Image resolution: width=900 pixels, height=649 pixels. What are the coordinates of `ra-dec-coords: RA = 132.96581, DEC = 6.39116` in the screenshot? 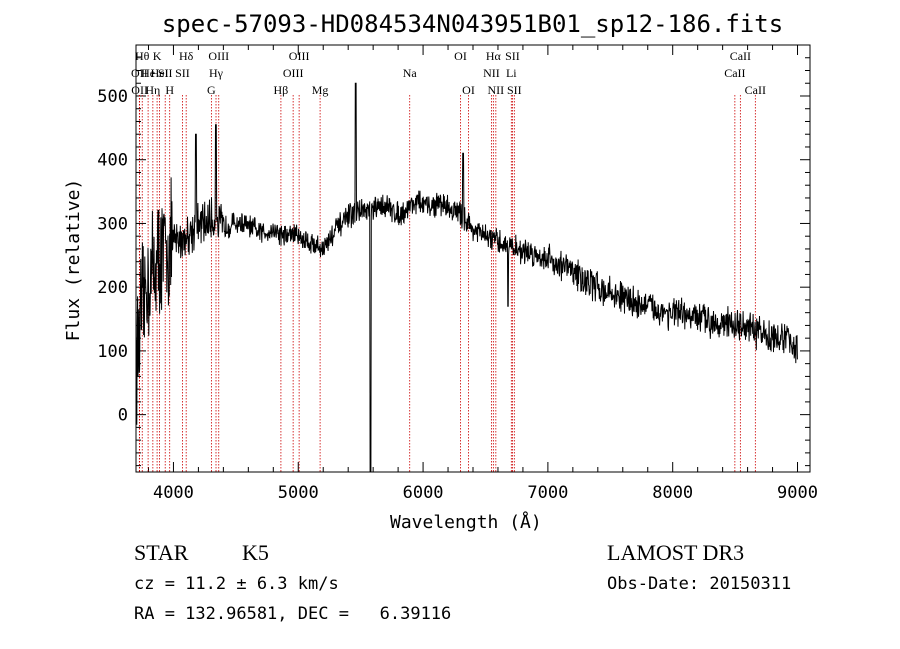 It's located at (293, 614).